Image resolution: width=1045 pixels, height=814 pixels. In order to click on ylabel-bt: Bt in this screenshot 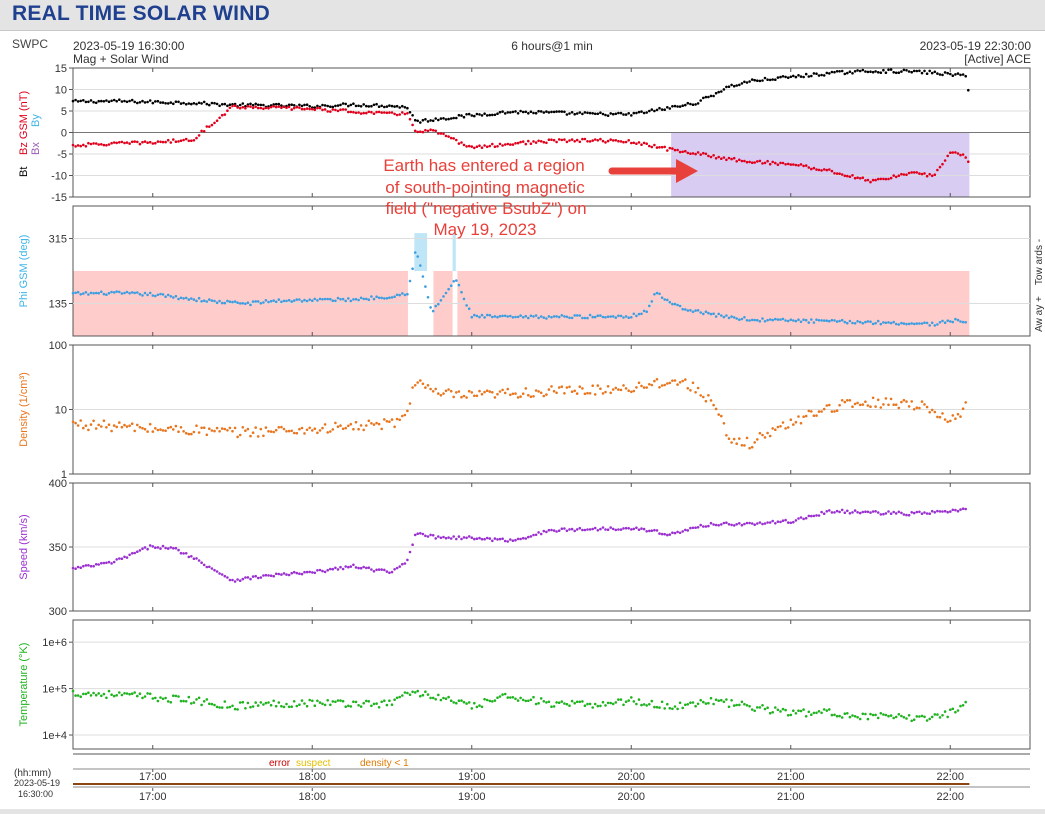, I will do `click(24, 172)`.